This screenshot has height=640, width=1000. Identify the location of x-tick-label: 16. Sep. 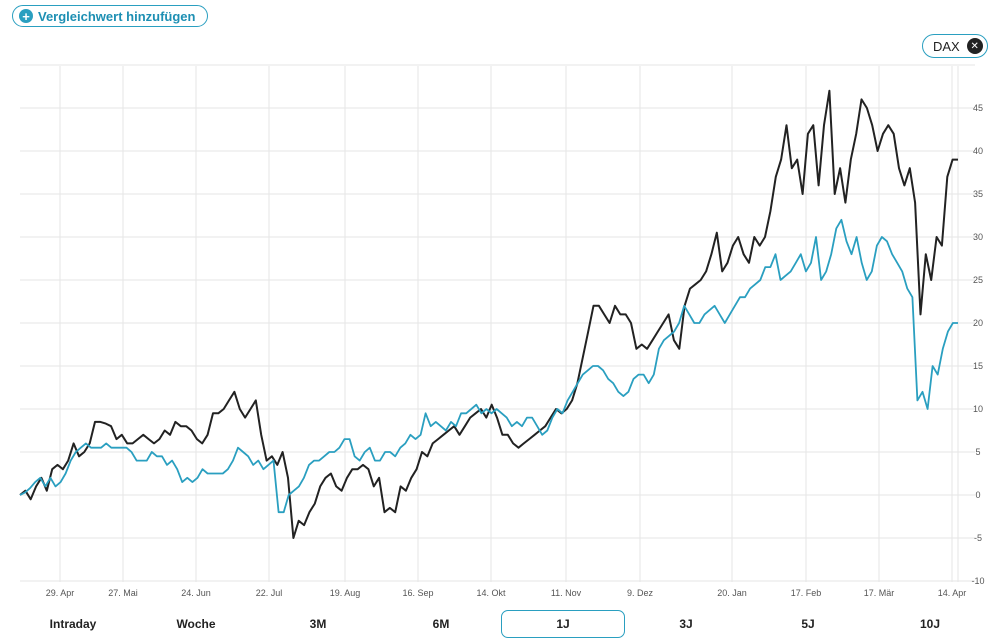
(417, 593).